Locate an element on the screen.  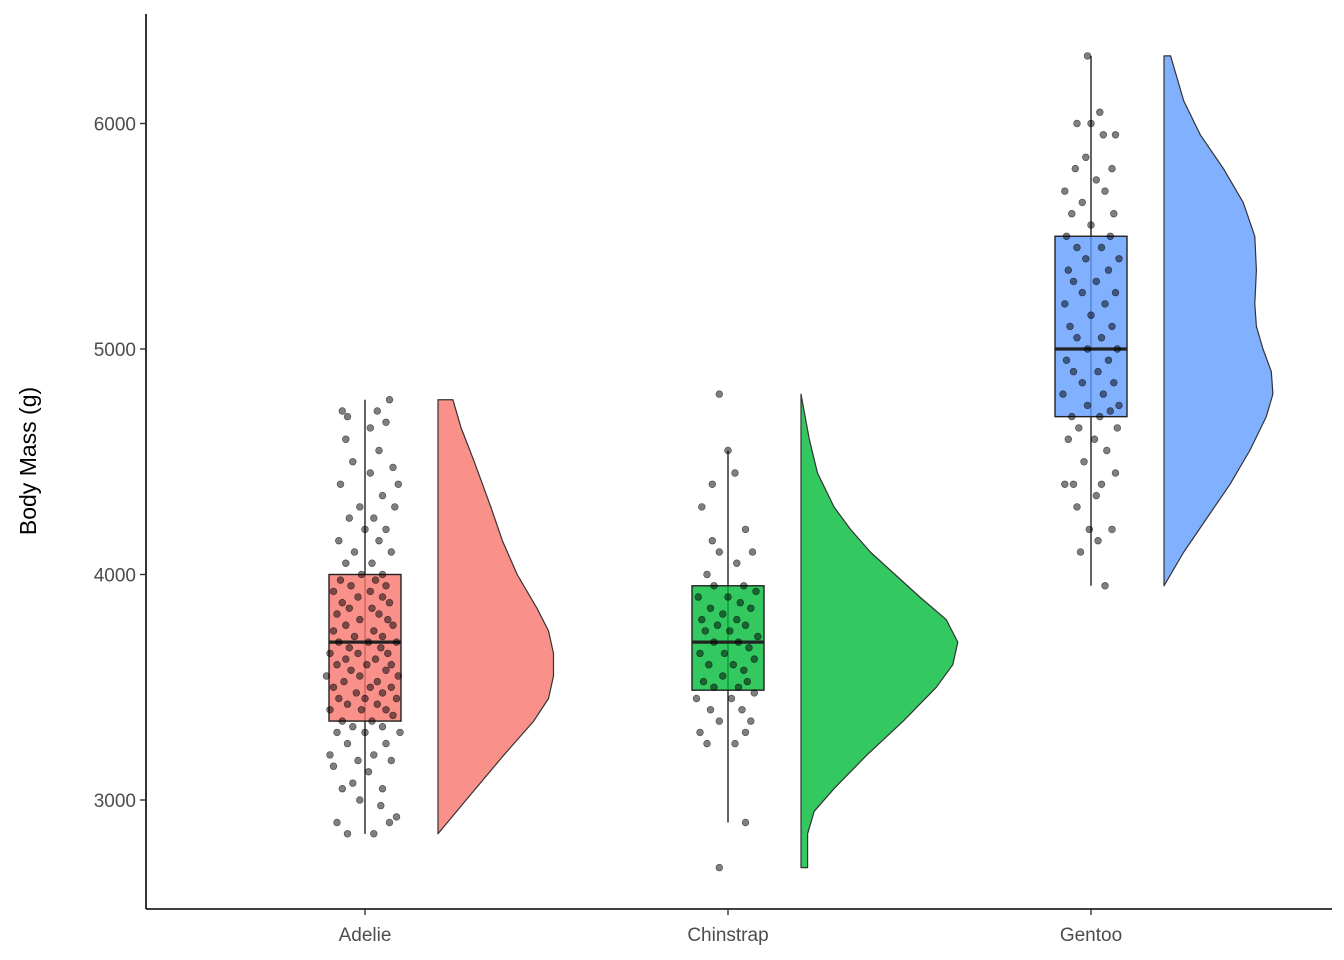
box-chinstrap is located at coordinates (728, 638).